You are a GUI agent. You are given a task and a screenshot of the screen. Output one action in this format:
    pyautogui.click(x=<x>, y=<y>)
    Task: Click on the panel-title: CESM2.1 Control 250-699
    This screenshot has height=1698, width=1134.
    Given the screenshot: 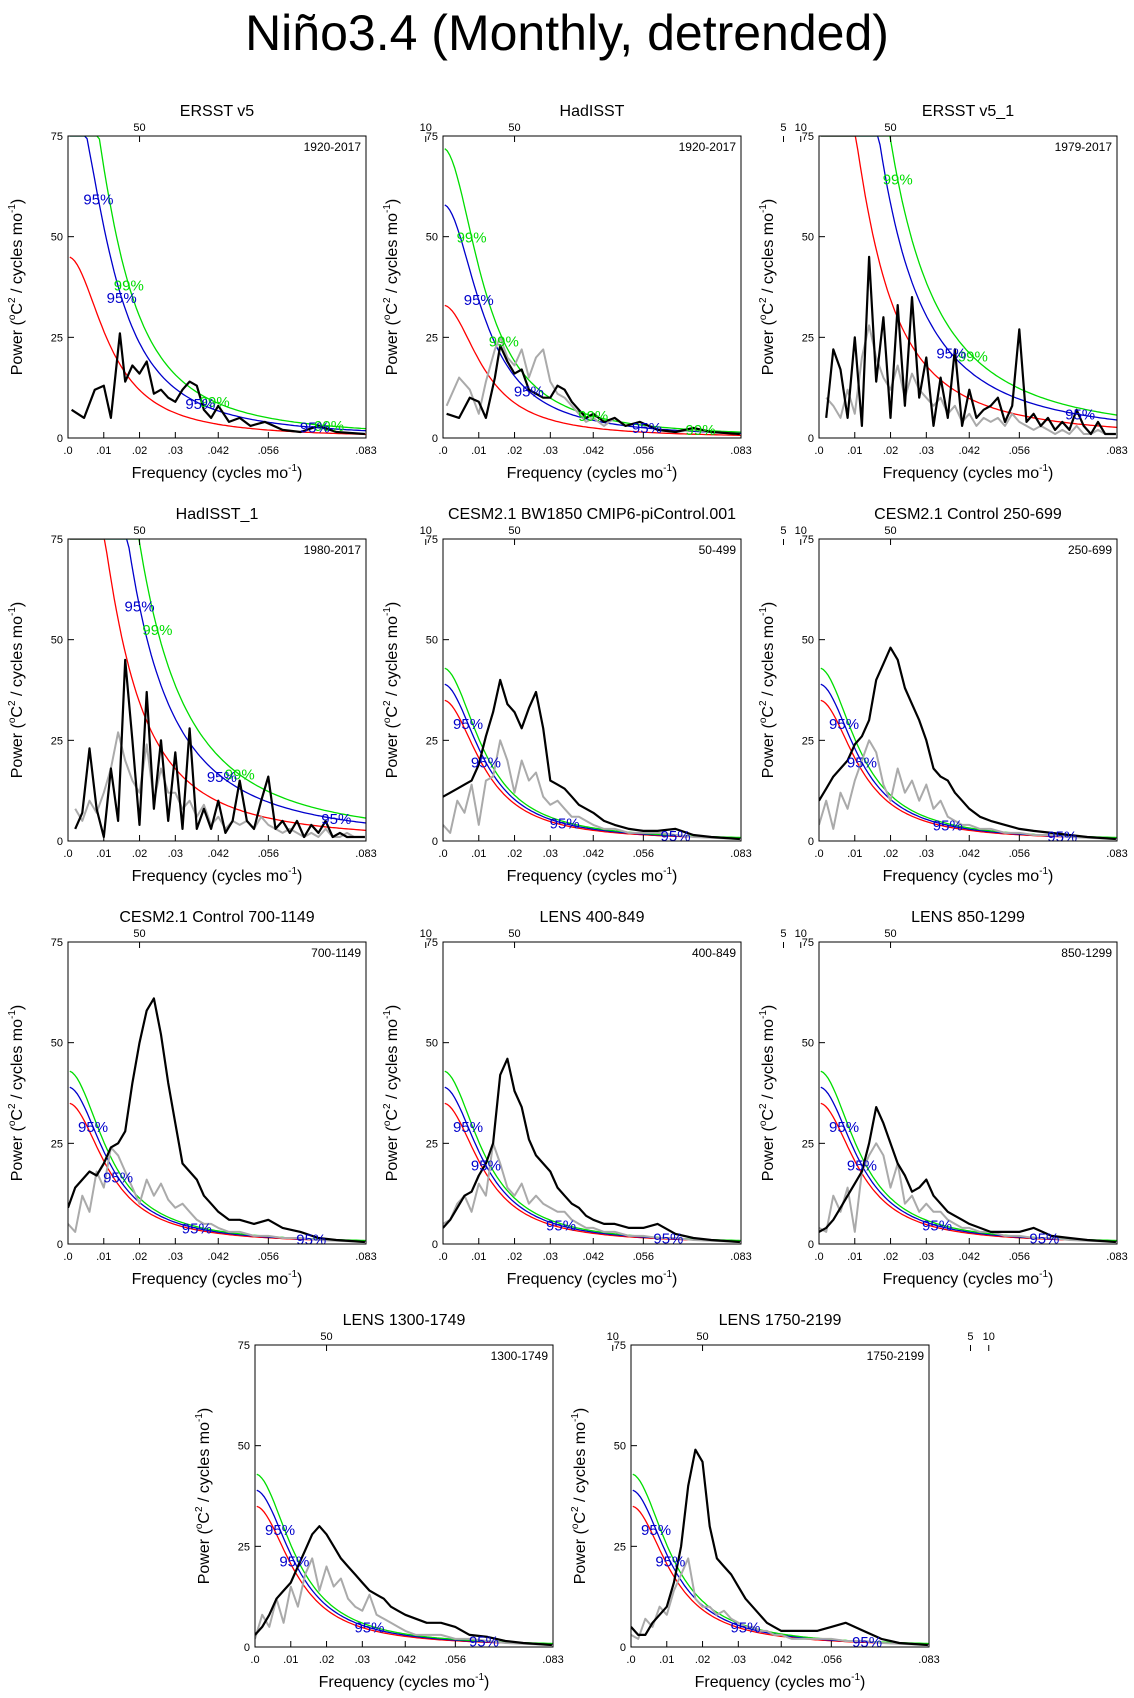 What is the action you would take?
    pyautogui.click(x=968, y=514)
    